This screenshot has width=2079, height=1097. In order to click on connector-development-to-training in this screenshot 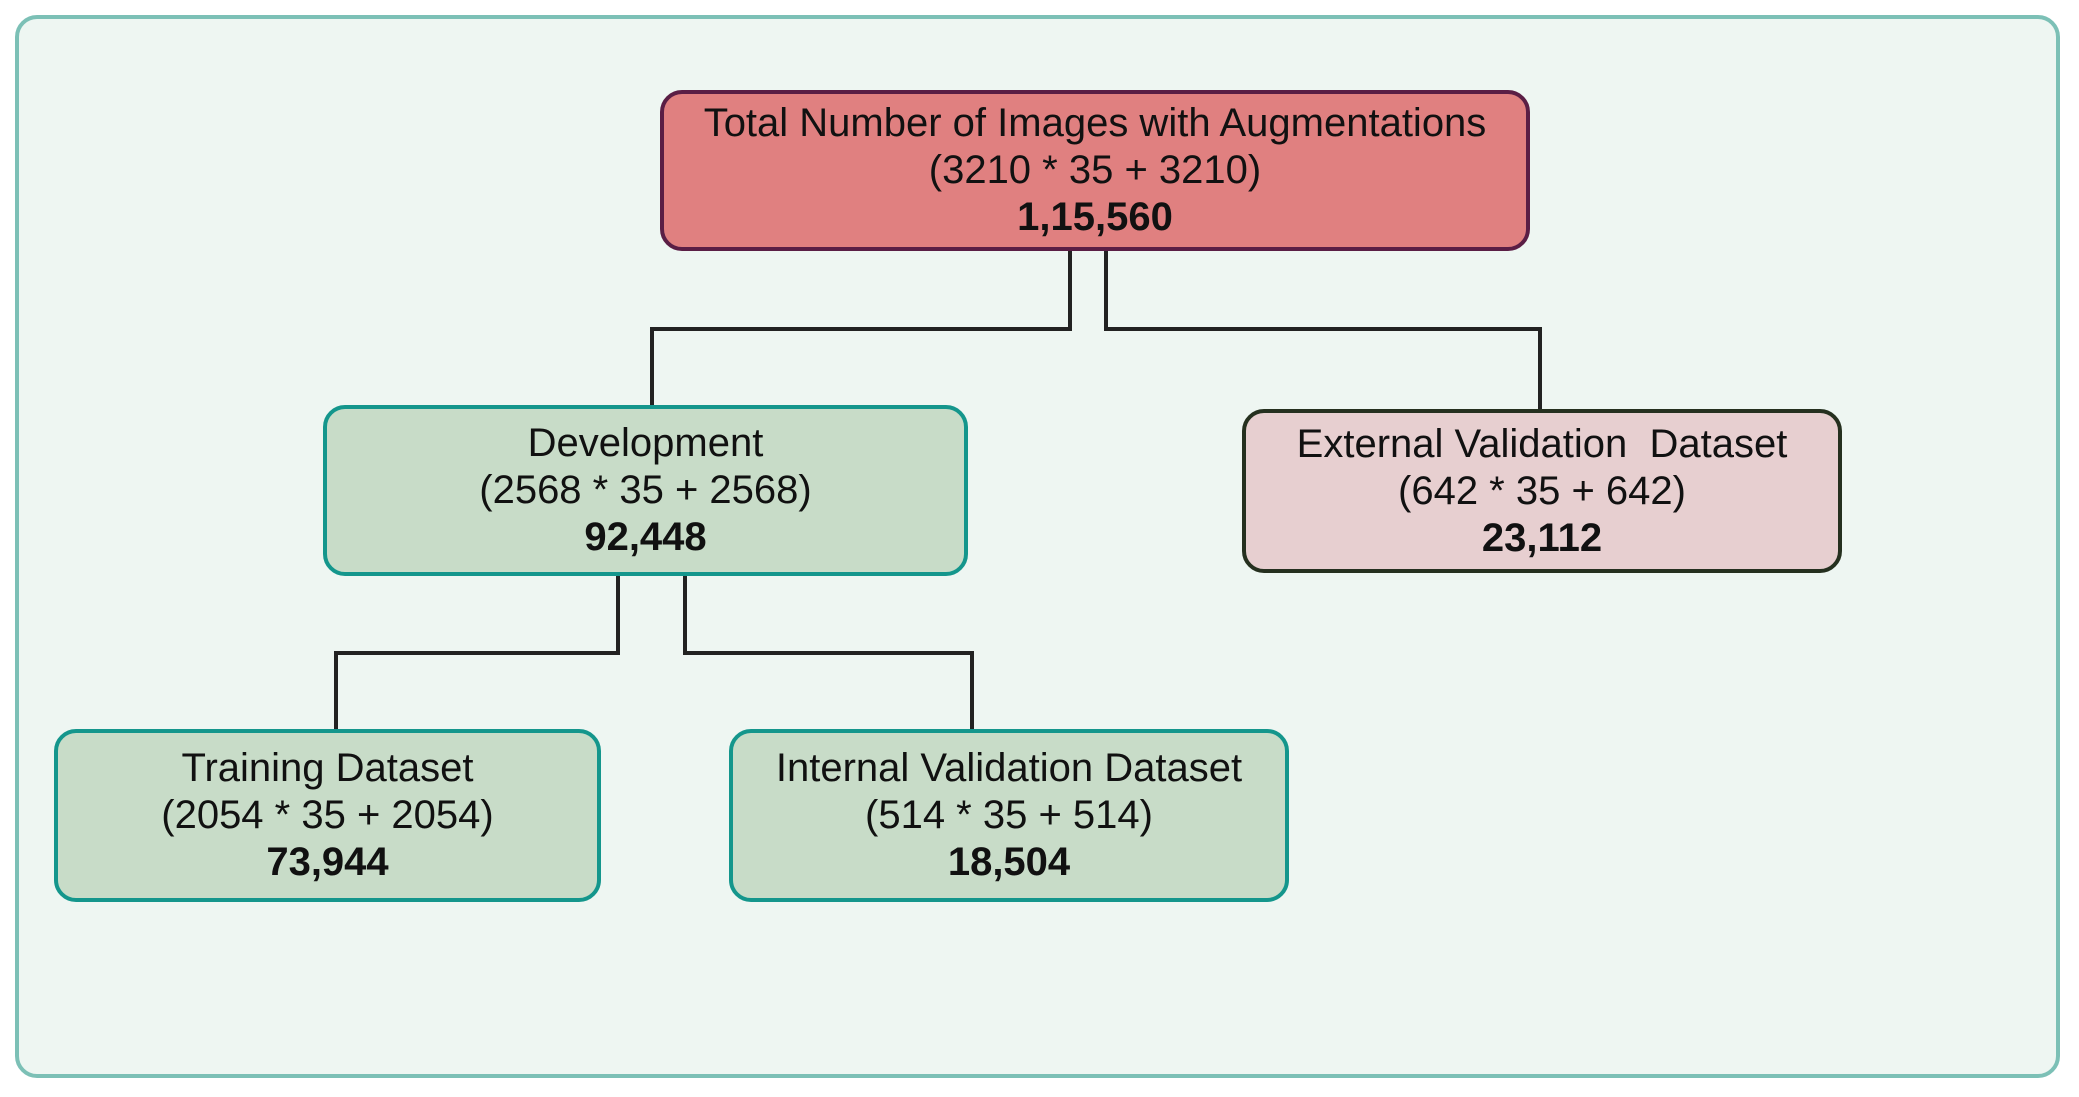, I will do `click(477, 652)`.